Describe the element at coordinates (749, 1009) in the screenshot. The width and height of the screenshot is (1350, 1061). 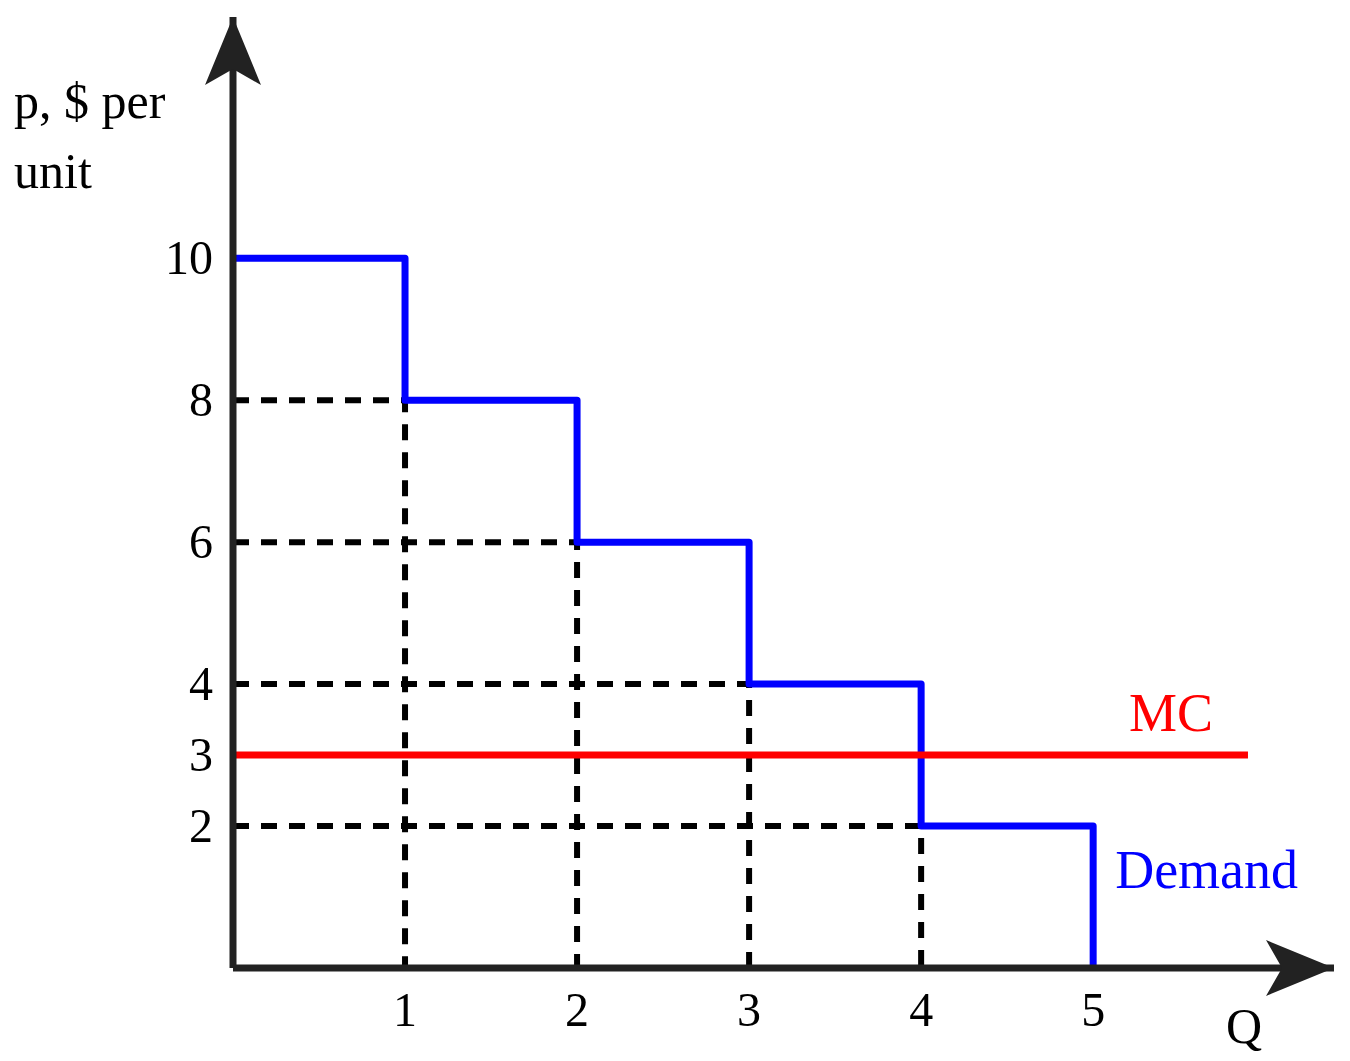
I see `x-tick-label: 3` at that location.